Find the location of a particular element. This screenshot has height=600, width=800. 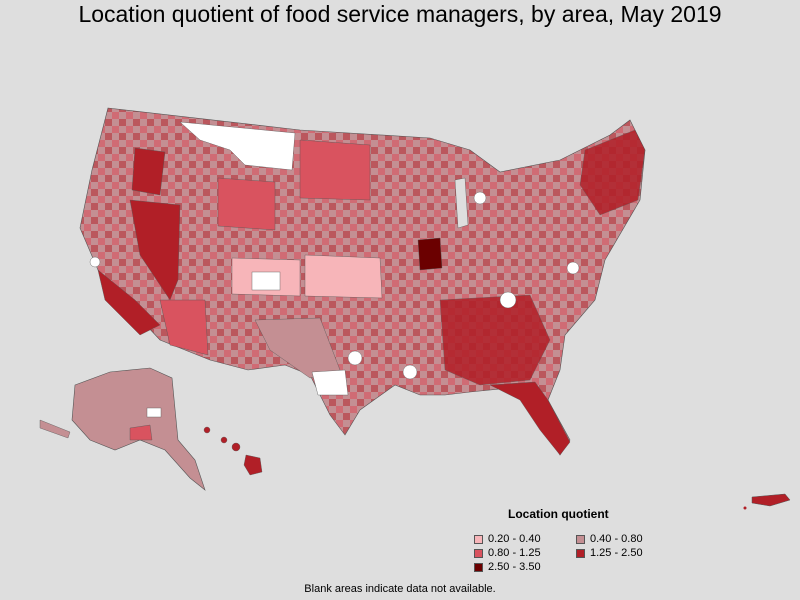

region-northeast is located at coordinates (612, 172).